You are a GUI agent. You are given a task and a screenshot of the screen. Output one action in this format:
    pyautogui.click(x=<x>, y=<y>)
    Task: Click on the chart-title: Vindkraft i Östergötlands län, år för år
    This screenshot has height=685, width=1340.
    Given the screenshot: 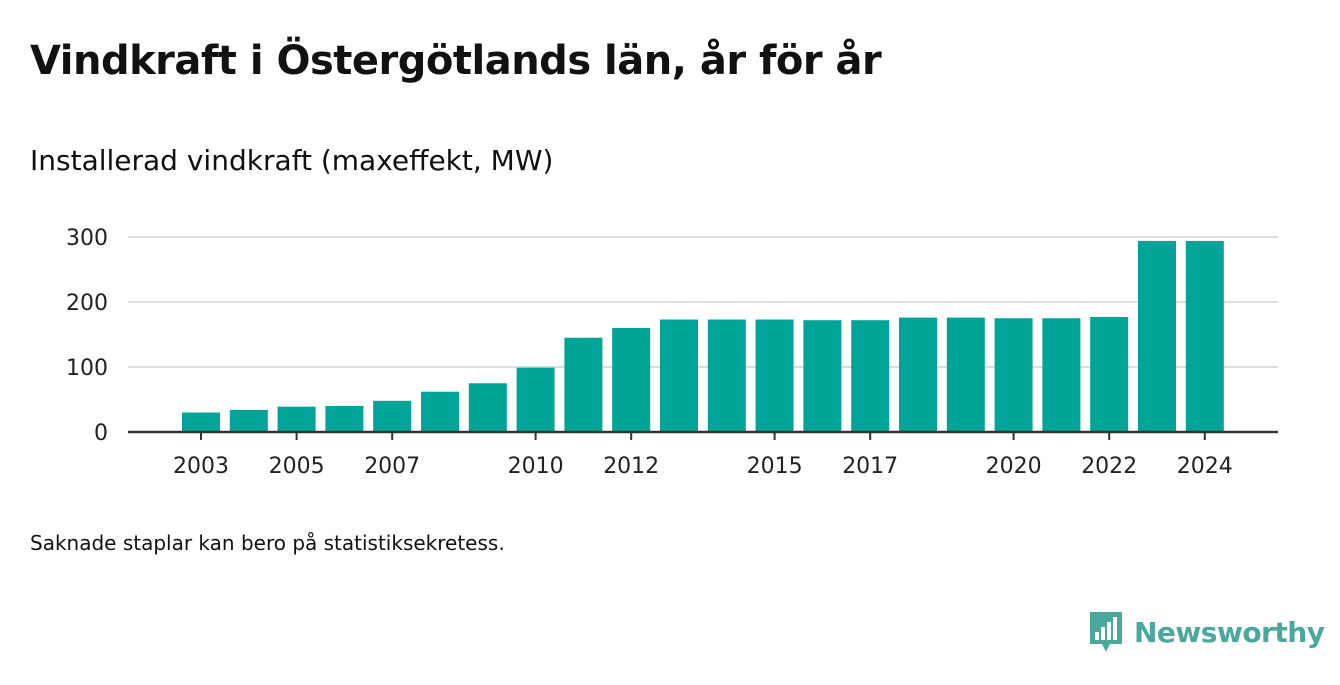 What is the action you would take?
    pyautogui.click(x=456, y=61)
    